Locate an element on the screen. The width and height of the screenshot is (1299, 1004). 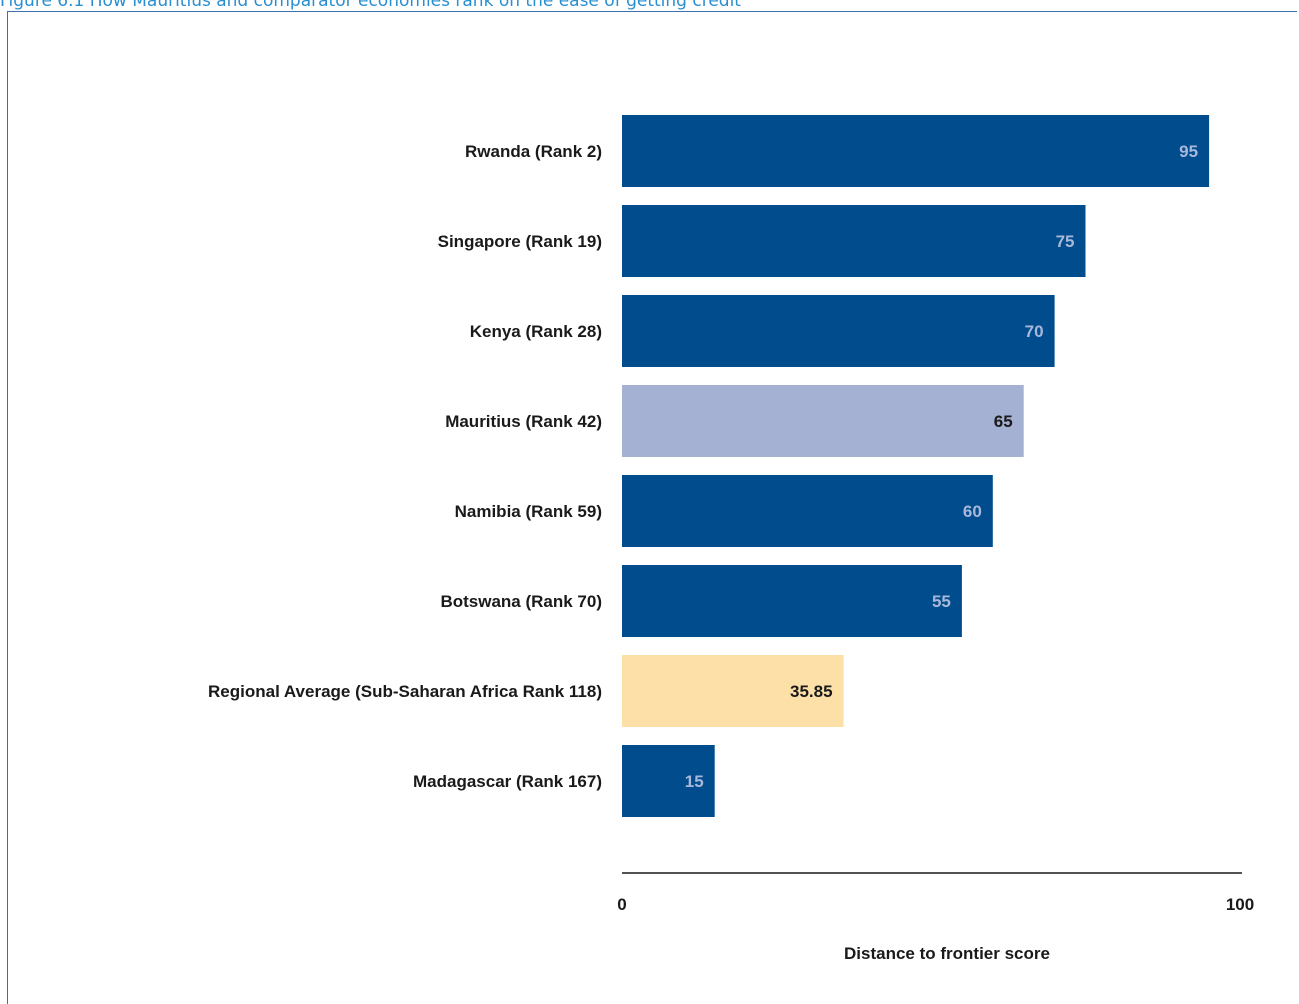
value-label: 65 is located at coordinates (1003, 421).